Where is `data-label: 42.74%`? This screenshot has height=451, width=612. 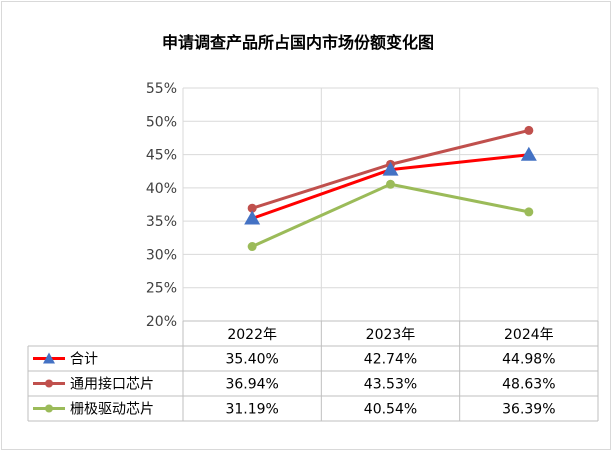 data-label: 42.74% is located at coordinates (390, 360).